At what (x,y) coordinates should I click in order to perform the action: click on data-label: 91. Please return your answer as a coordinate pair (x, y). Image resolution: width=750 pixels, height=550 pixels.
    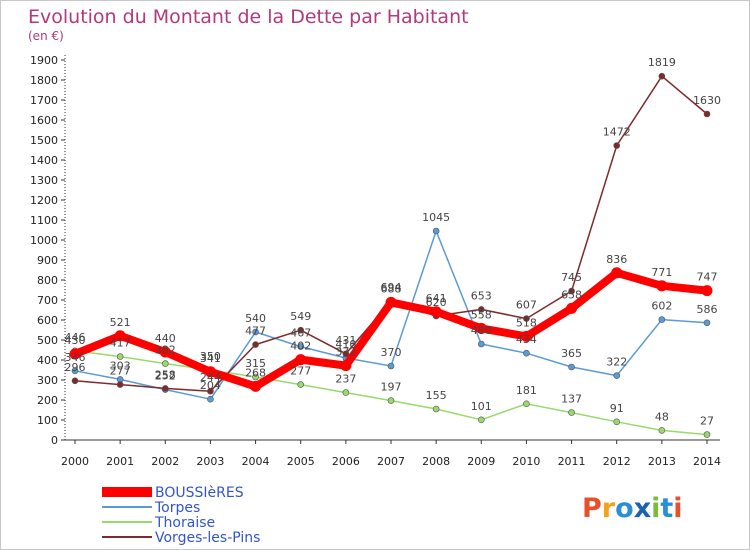
    Looking at the image, I should click on (617, 408).